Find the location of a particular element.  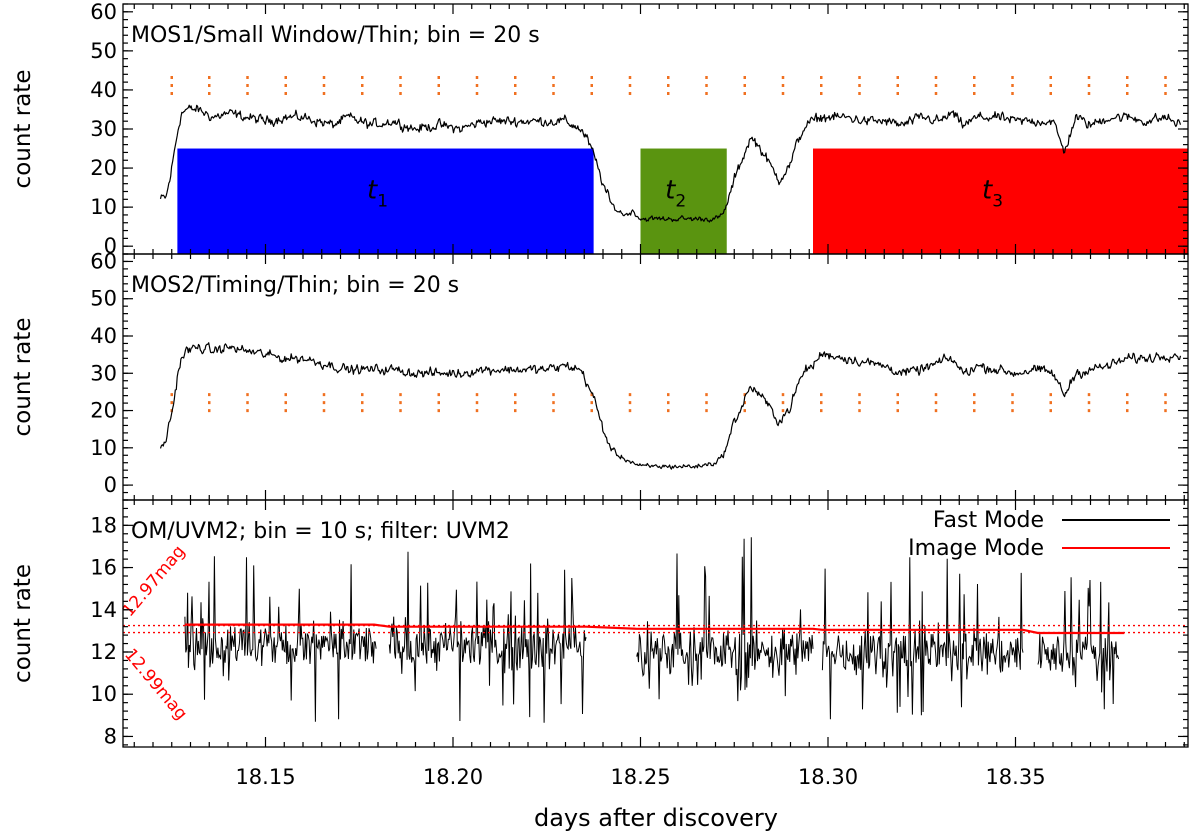

panel-title: OM/UVM2; bin = 10 s; filter: UVM2 is located at coordinates (320, 531).